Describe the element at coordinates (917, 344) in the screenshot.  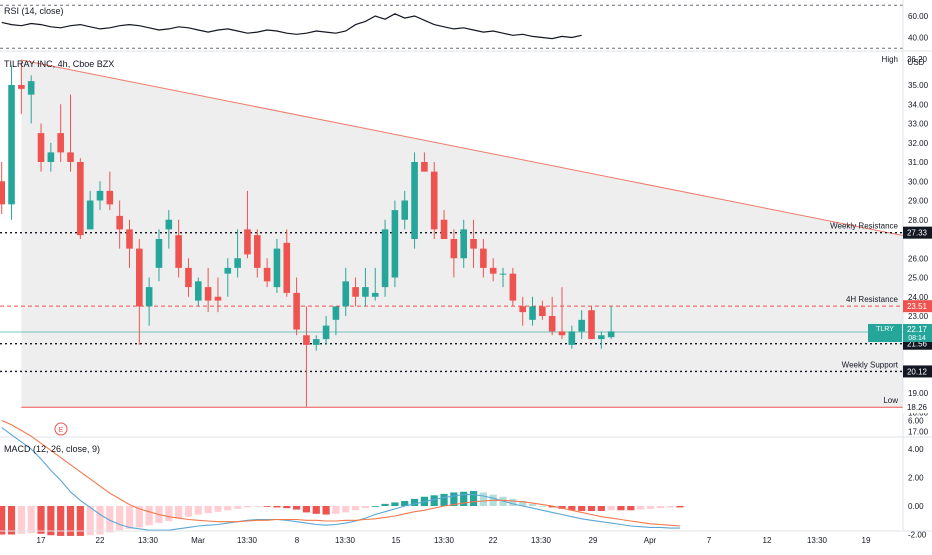
I see `level-badge-label: 21.56` at that location.